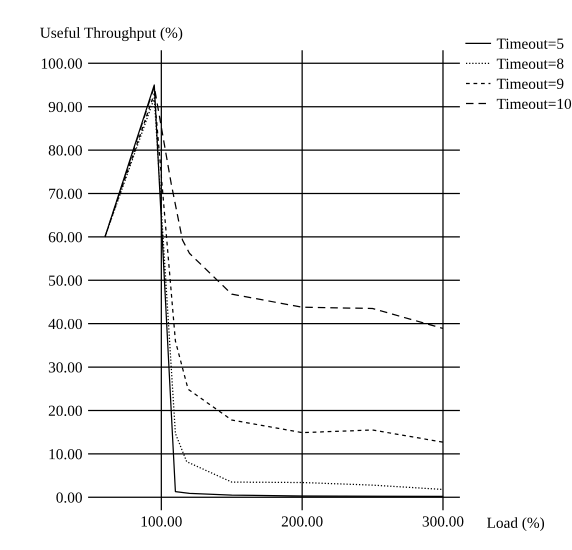  What do you see at coordinates (443, 521) in the screenshot?
I see `x-tick-label: 300.00` at bounding box center [443, 521].